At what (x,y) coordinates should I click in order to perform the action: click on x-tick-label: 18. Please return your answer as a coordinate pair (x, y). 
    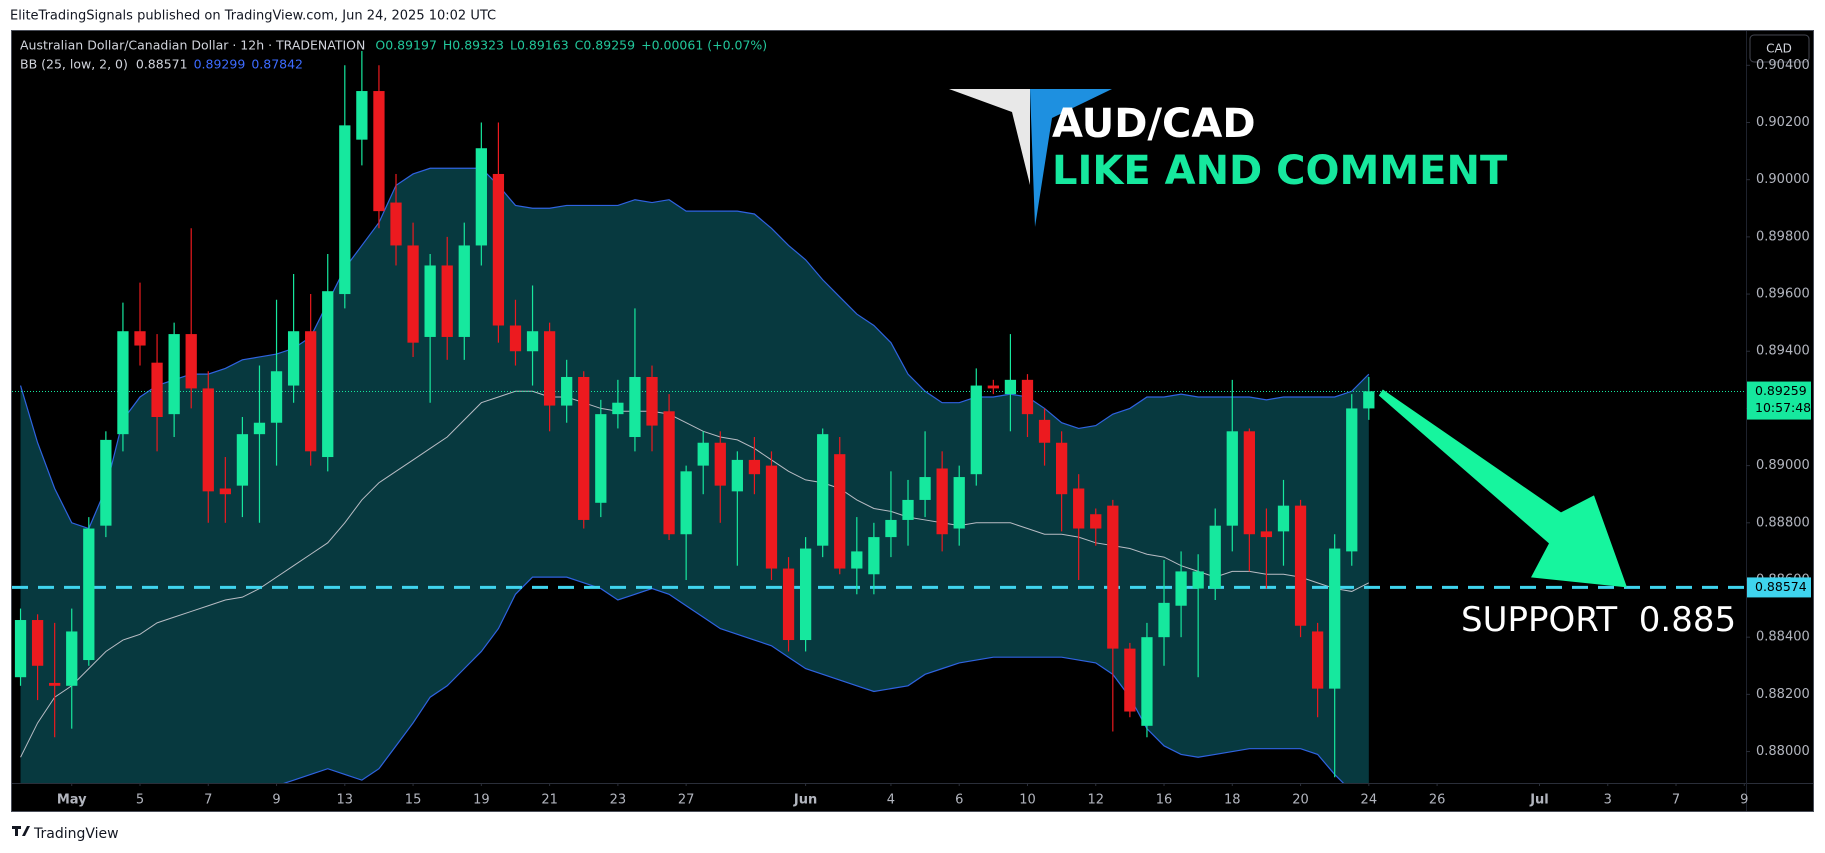
    Looking at the image, I should click on (1232, 800).